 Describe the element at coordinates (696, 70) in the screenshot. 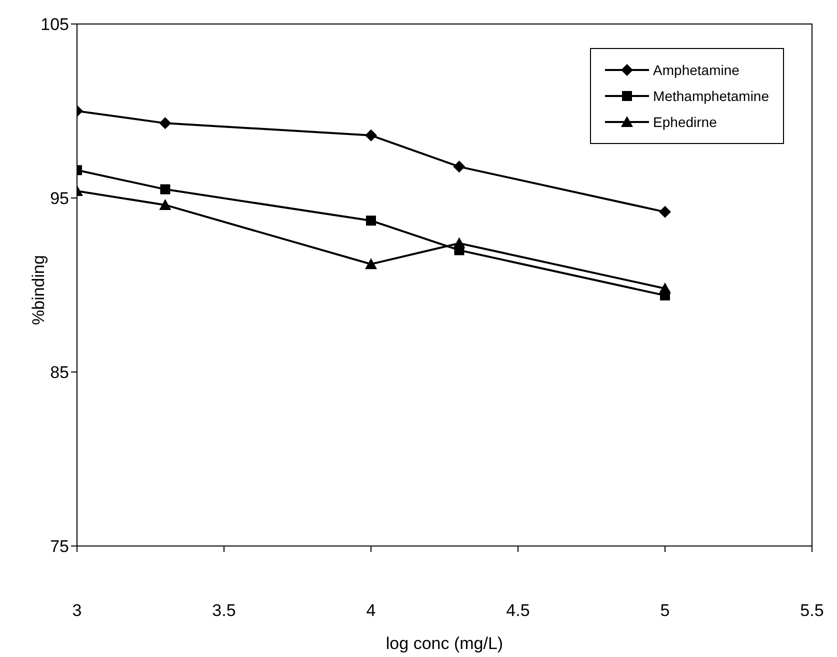

I see `legend-label: Amphetamine` at that location.